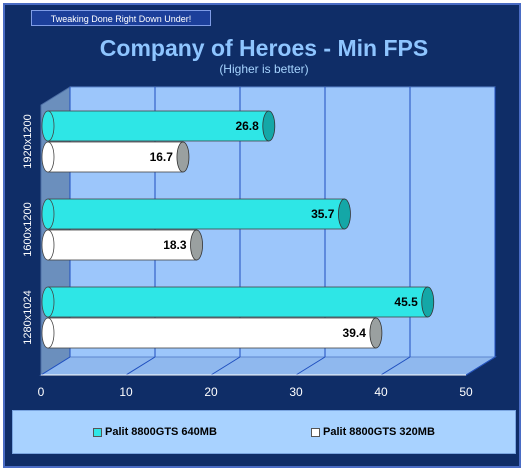  Describe the element at coordinates (161, 432) in the screenshot. I see `legend-label-series-1: Palit 8800GTS 640MB` at that location.